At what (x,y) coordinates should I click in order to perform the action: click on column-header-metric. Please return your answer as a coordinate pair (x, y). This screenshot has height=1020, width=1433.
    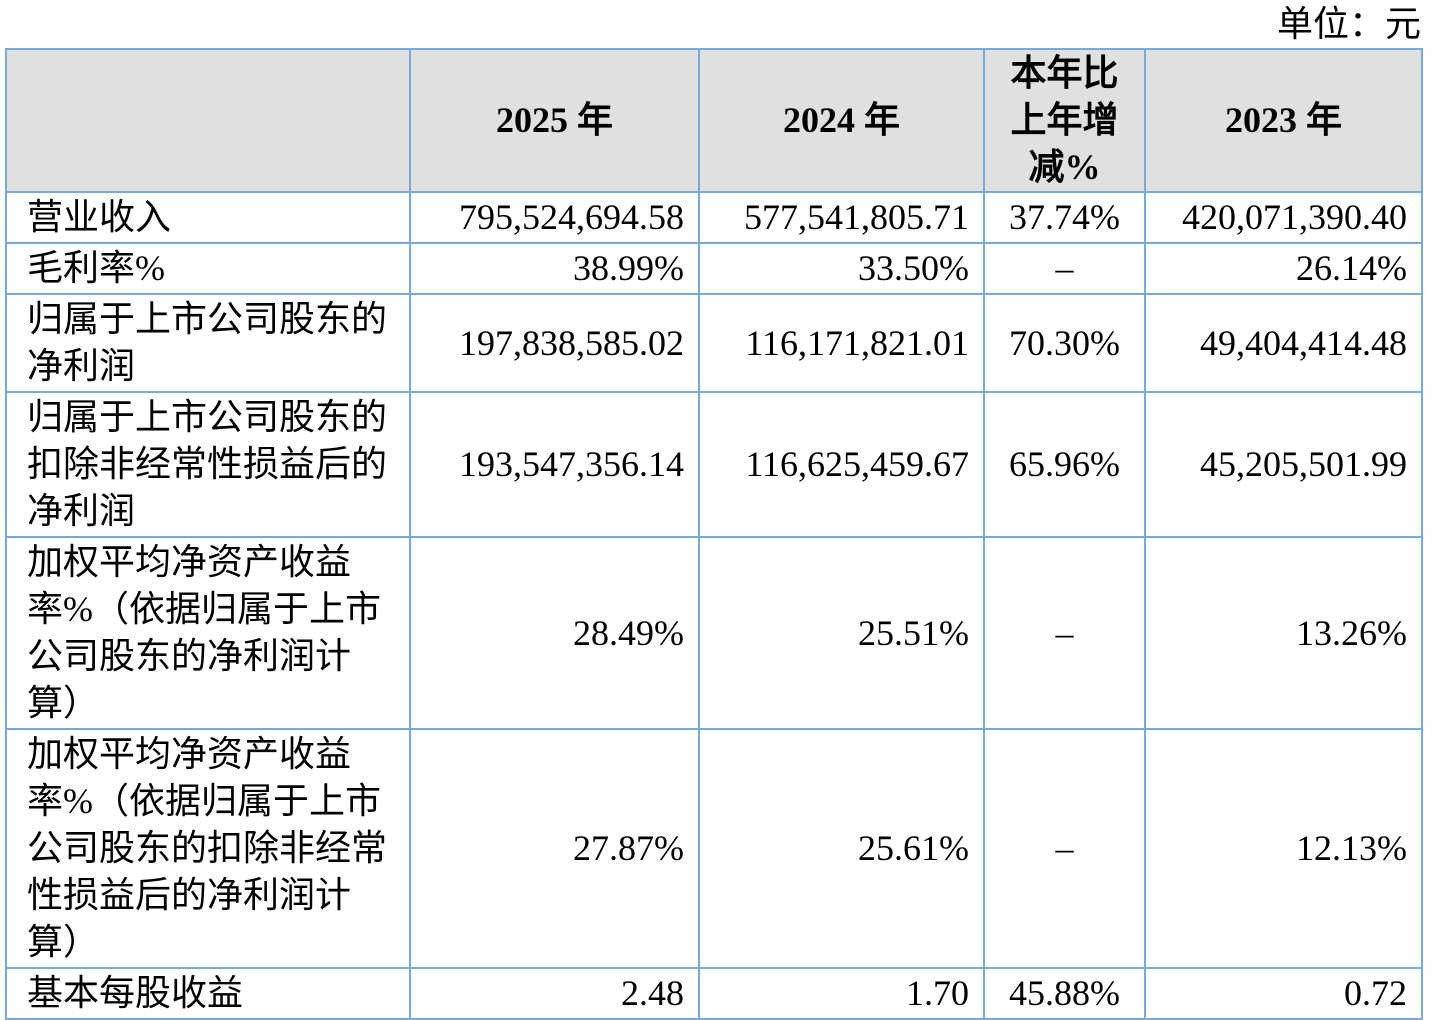
    Looking at the image, I should click on (208, 120).